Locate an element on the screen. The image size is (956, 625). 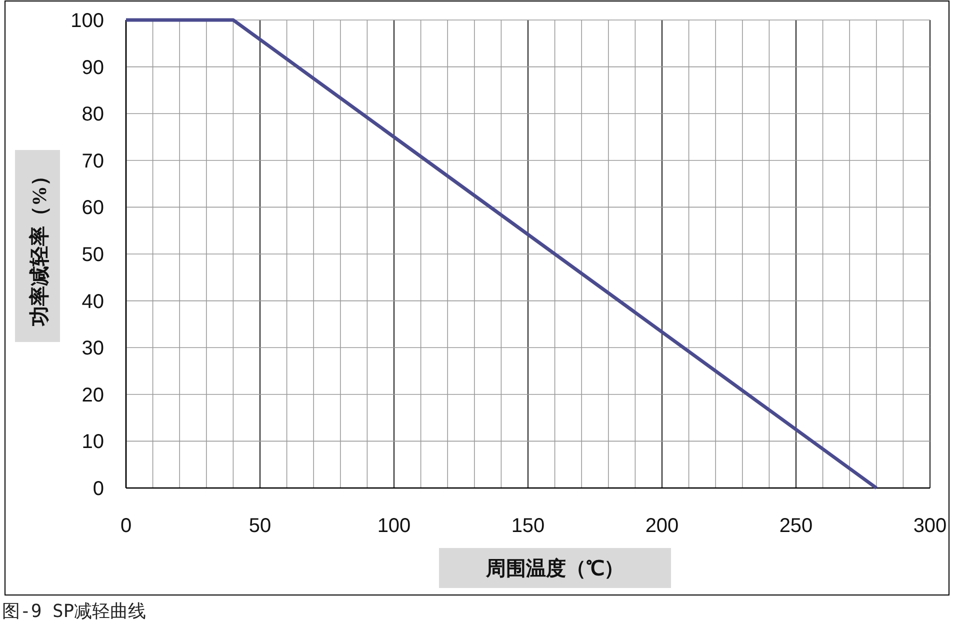
x-tick-label: 100 is located at coordinates (394, 526).